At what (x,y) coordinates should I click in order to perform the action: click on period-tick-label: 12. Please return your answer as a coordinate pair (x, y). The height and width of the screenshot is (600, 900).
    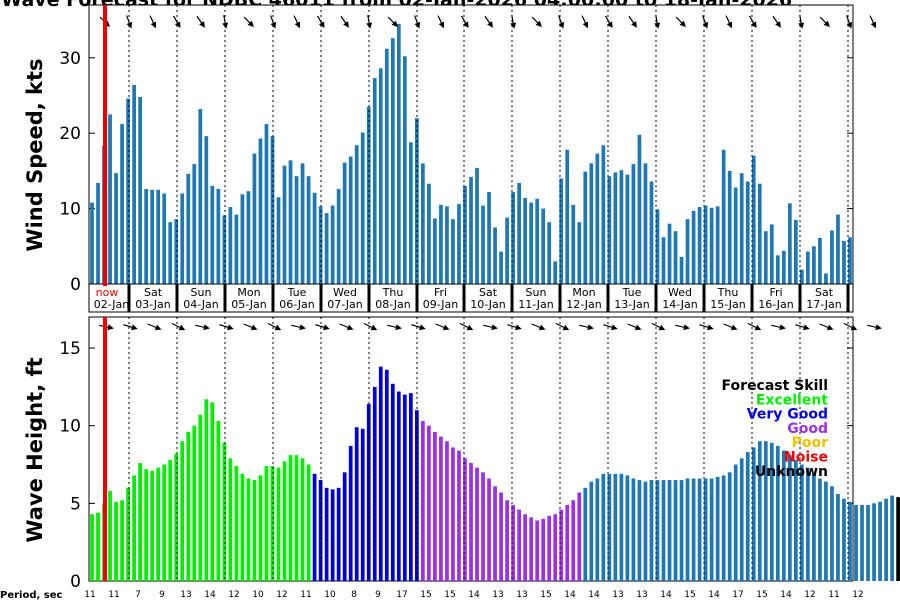
    Looking at the image, I should click on (233, 595).